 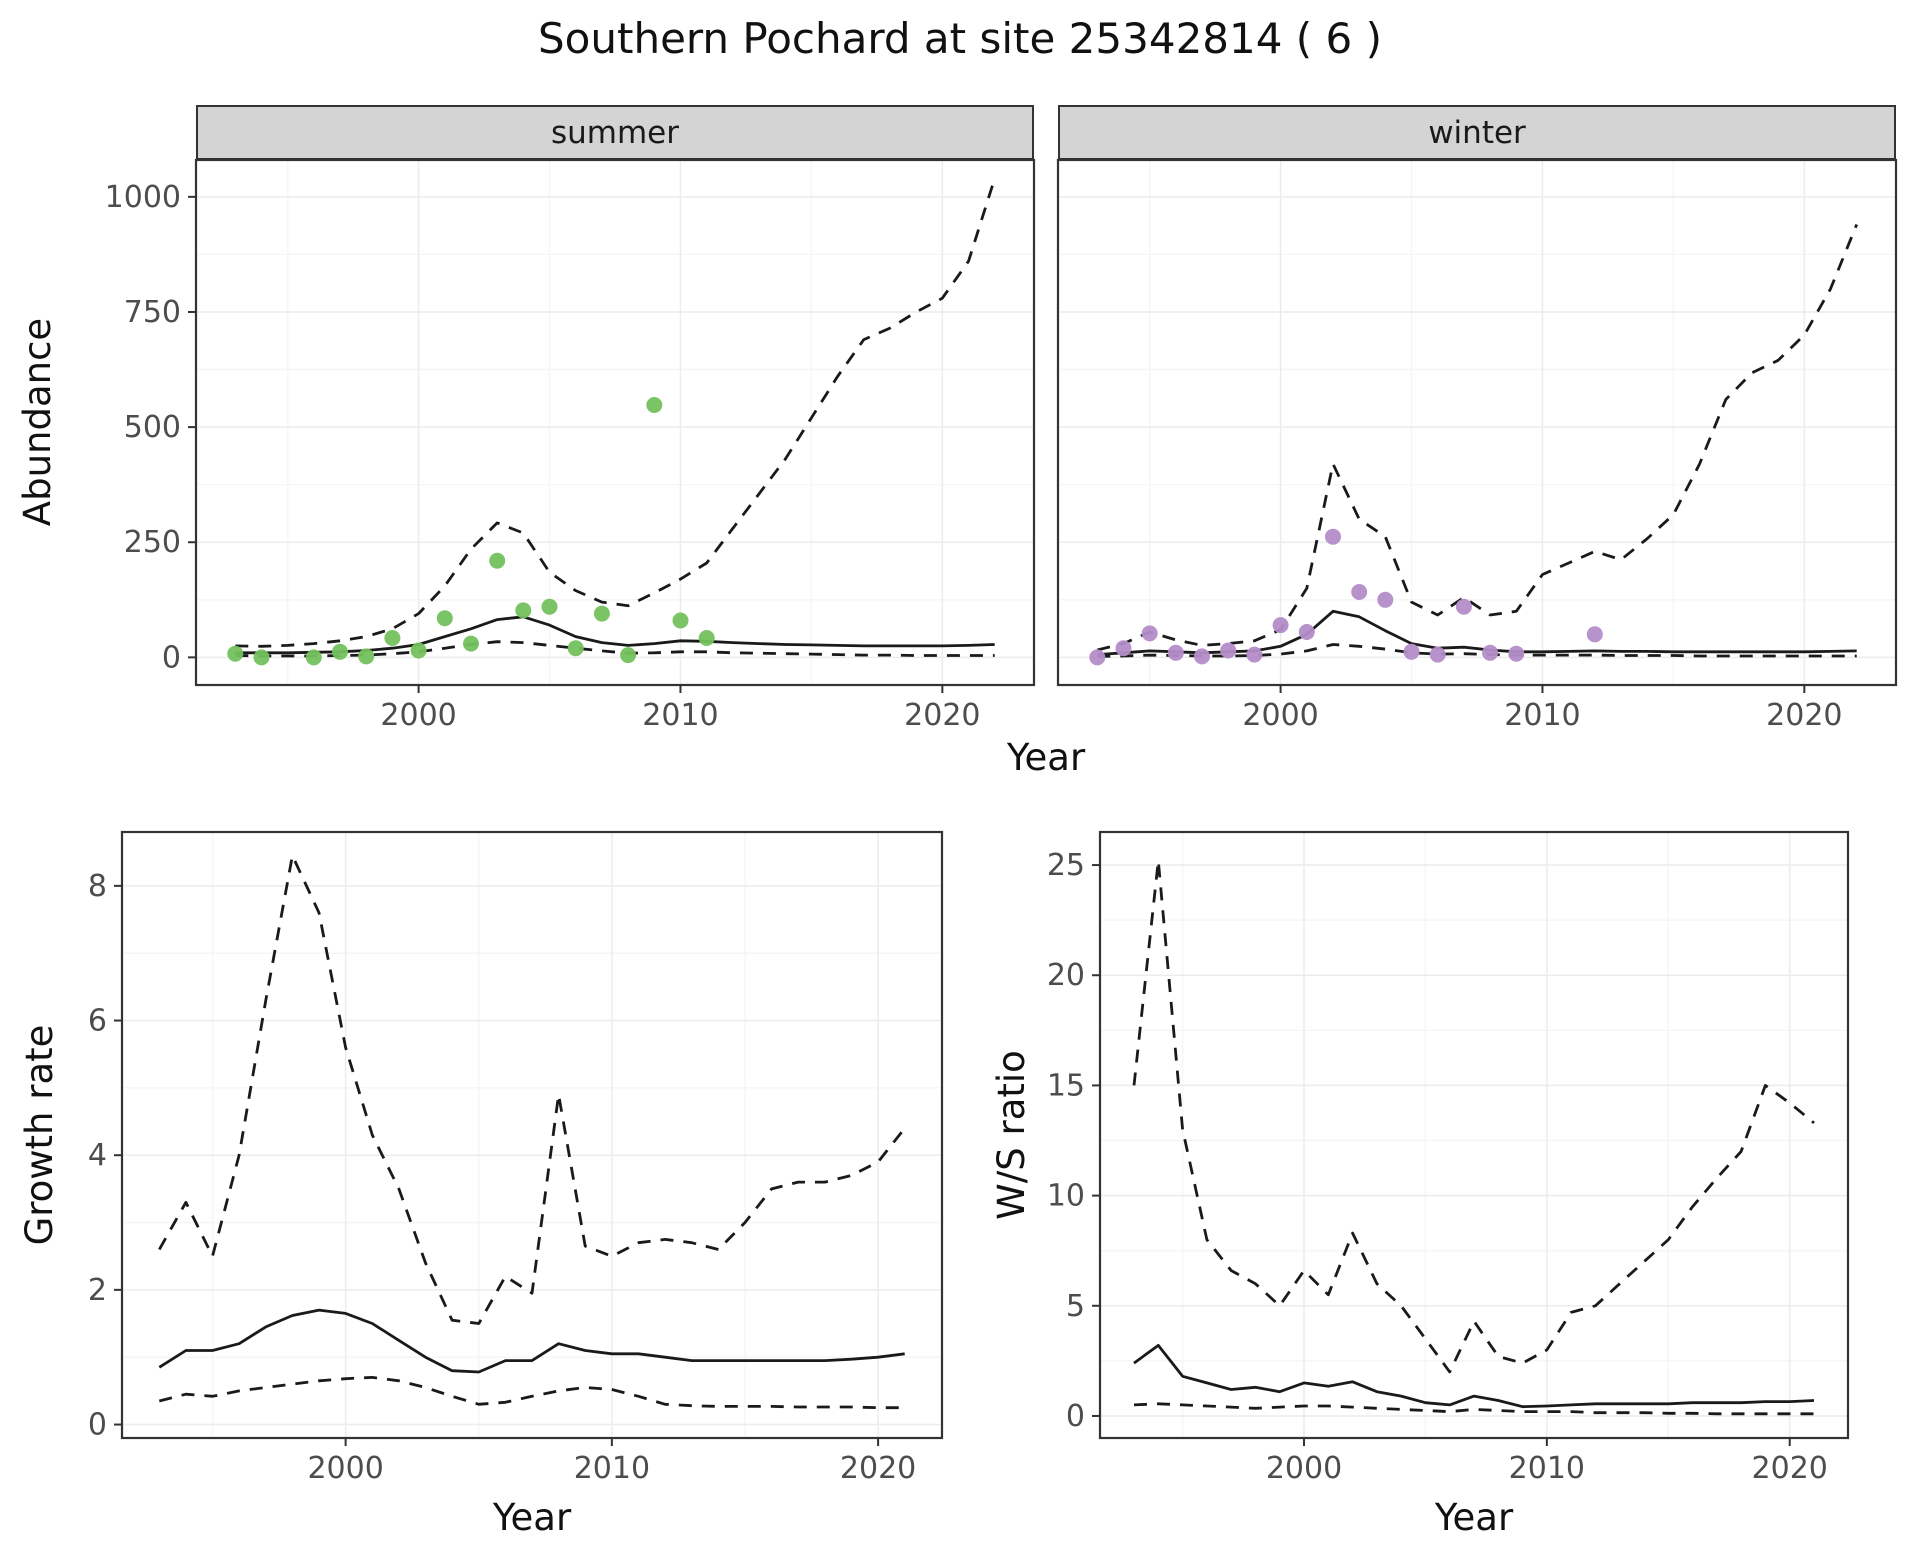 What do you see at coordinates (97, 886) in the screenshot?
I see `y-tick-label: 8` at bounding box center [97, 886].